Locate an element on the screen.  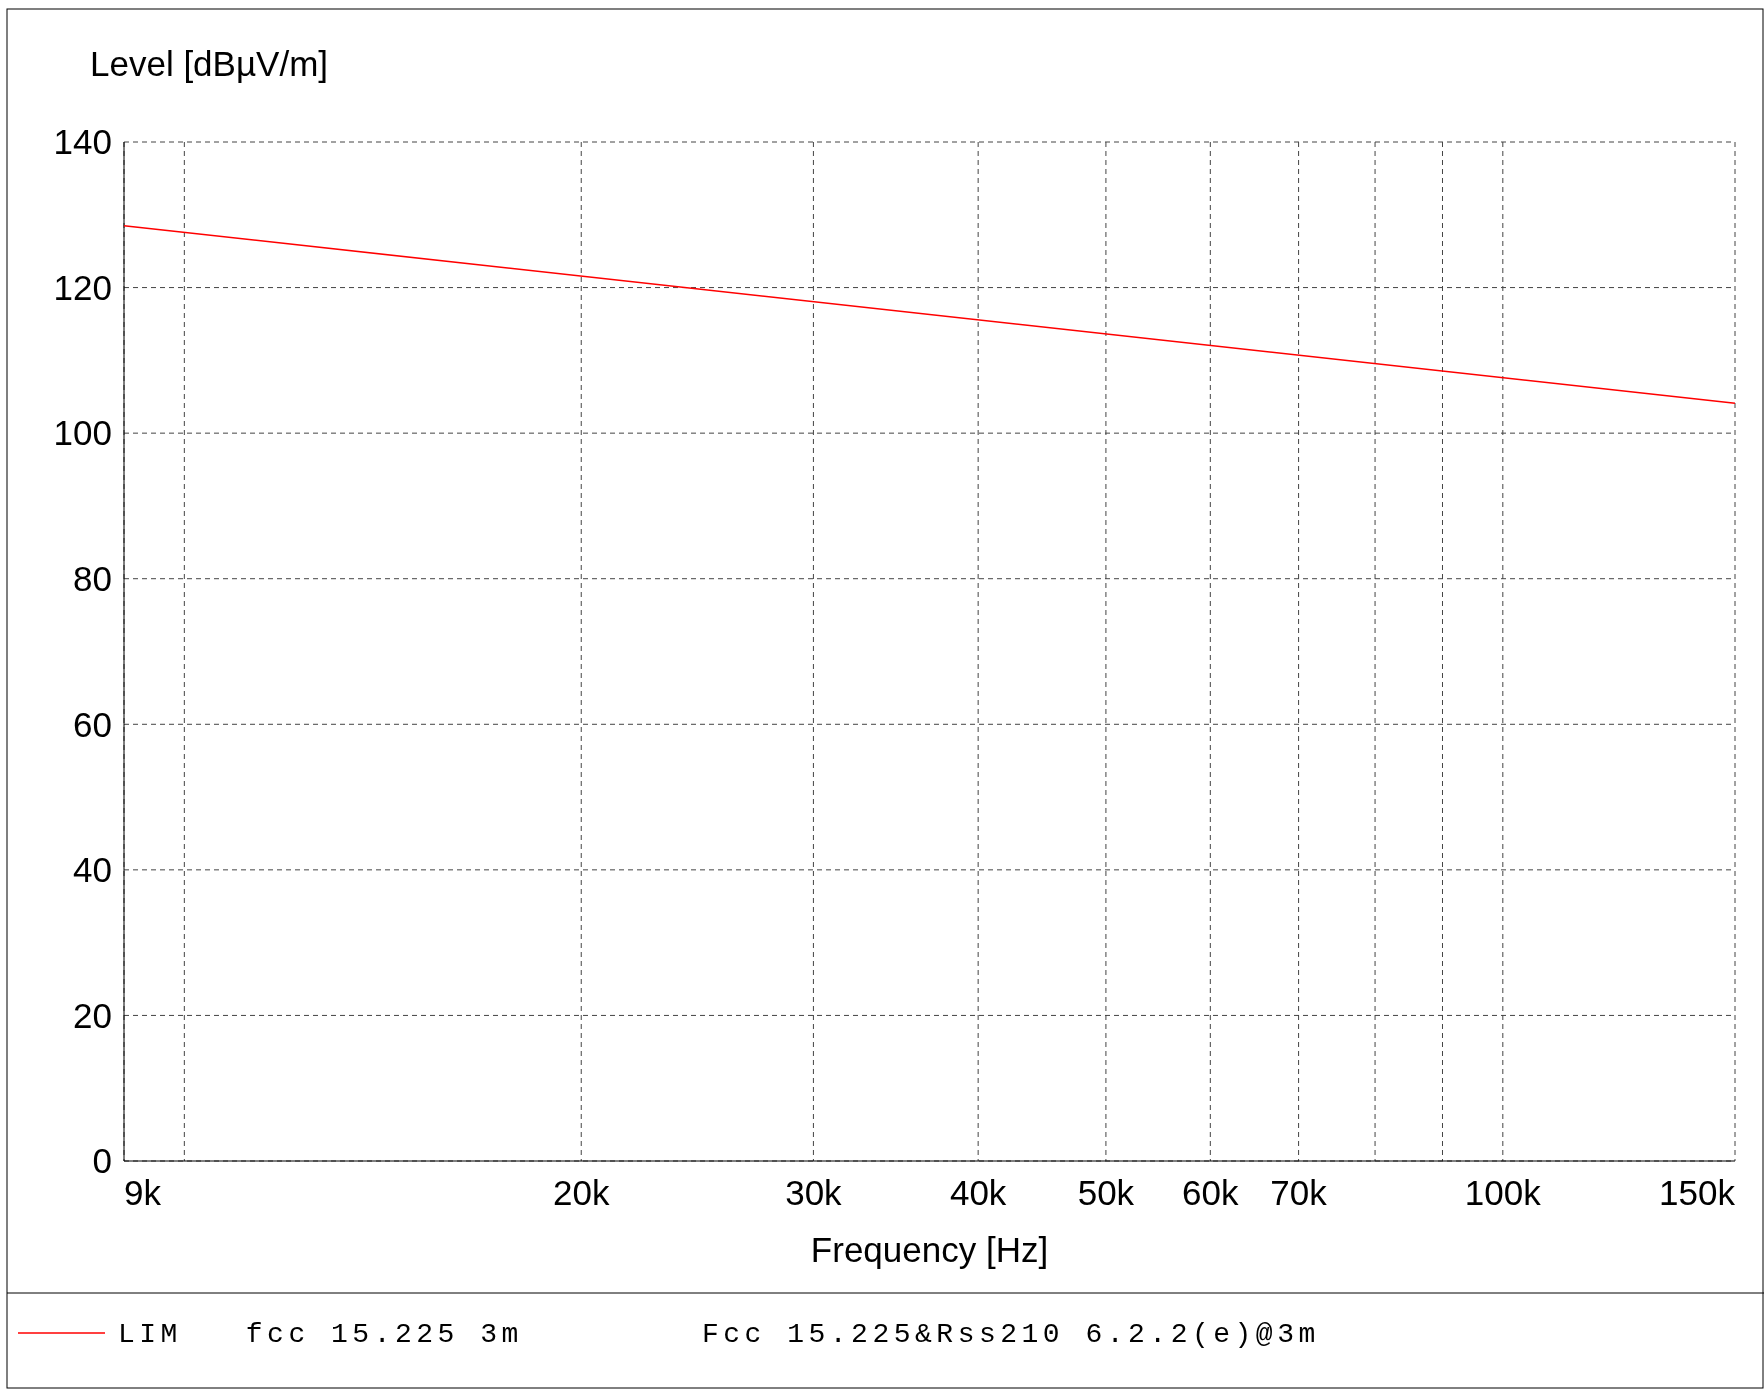
y-tick-label: 120 is located at coordinates (82, 287).